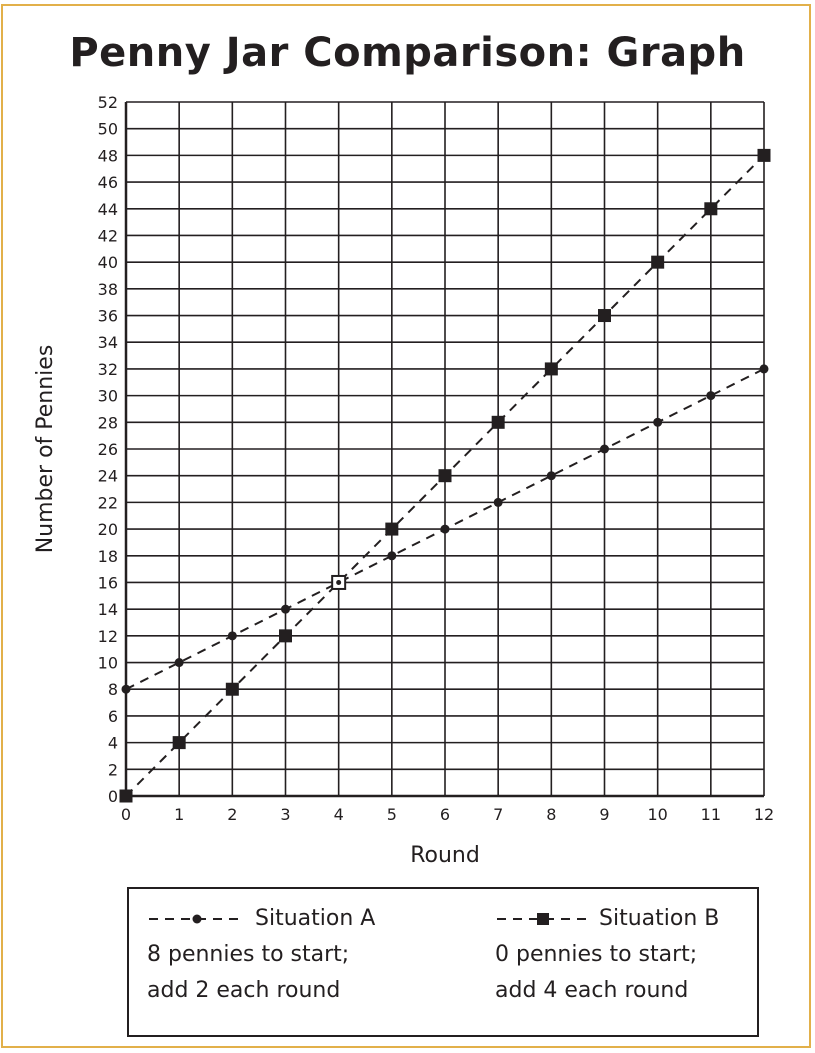  Describe the element at coordinates (108, 369) in the screenshot. I see `y-tick-label: 32` at that location.